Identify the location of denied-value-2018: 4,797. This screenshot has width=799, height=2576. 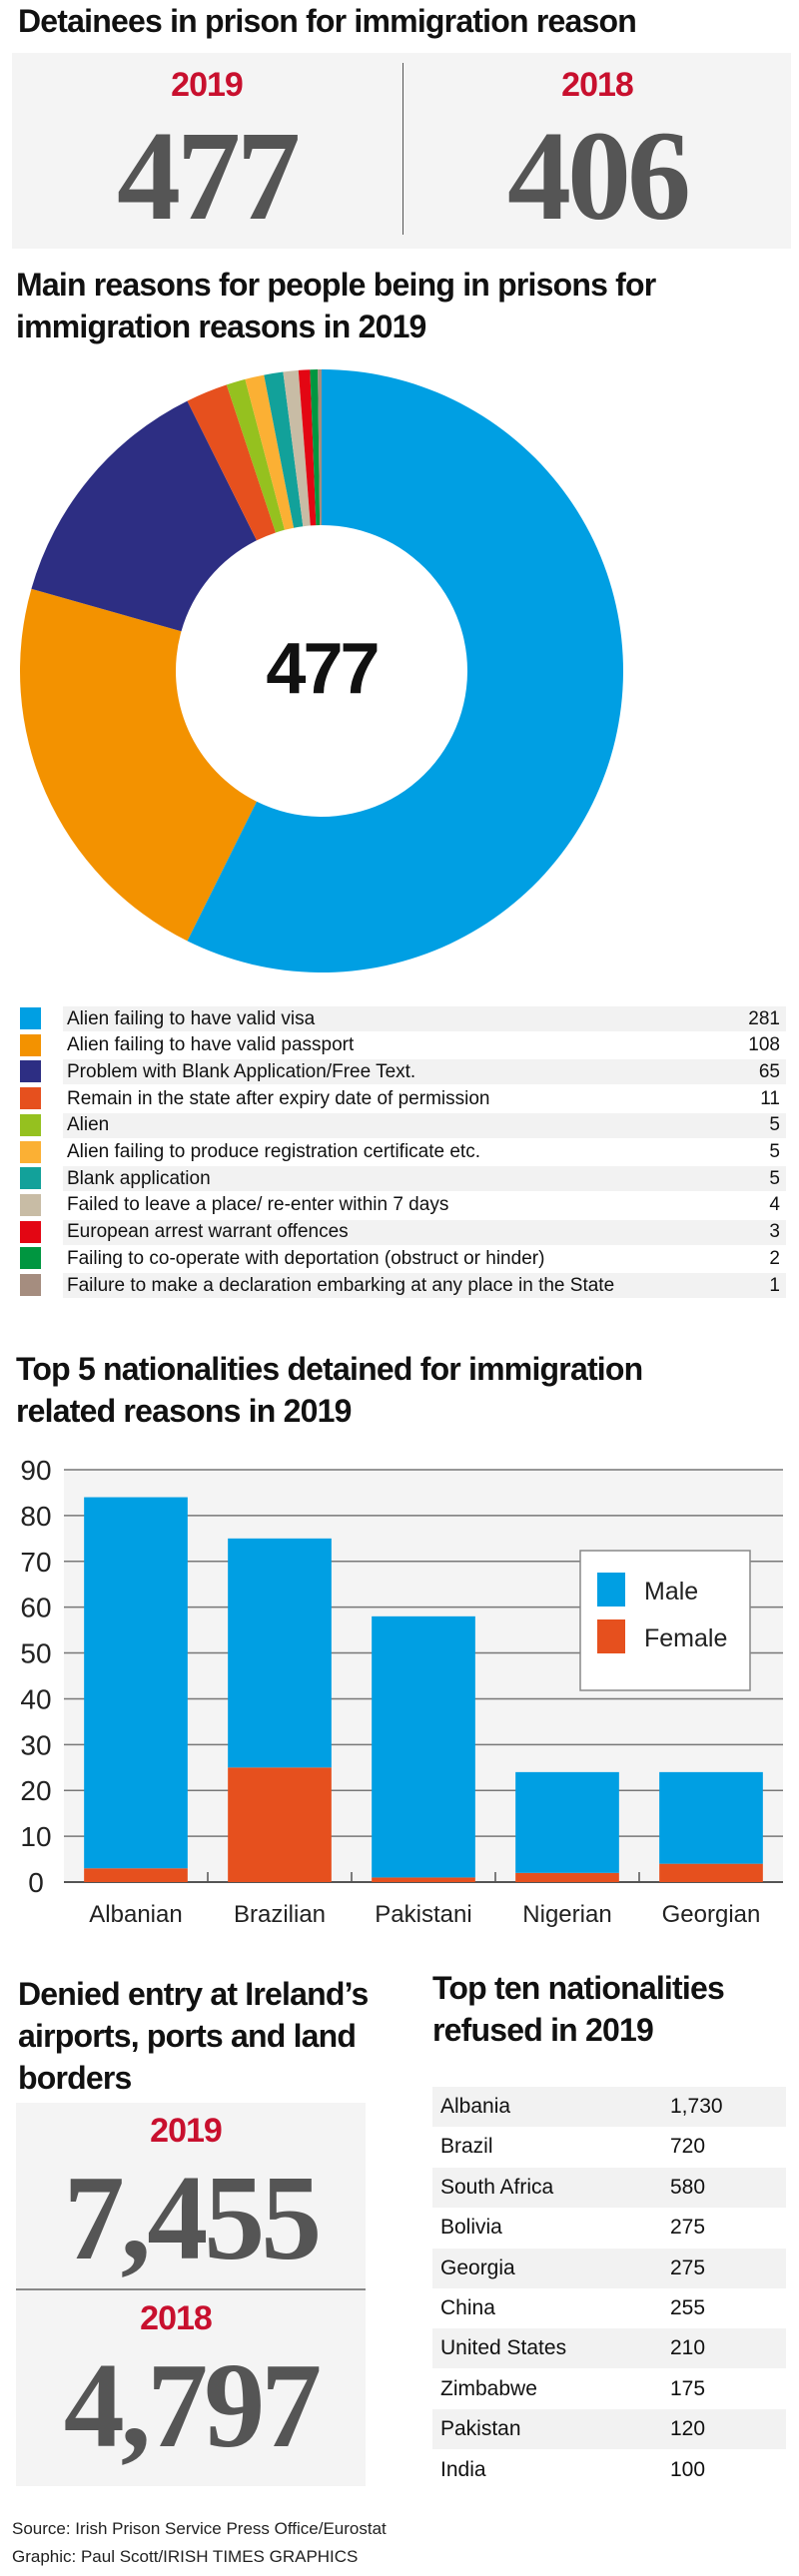
(193, 2405).